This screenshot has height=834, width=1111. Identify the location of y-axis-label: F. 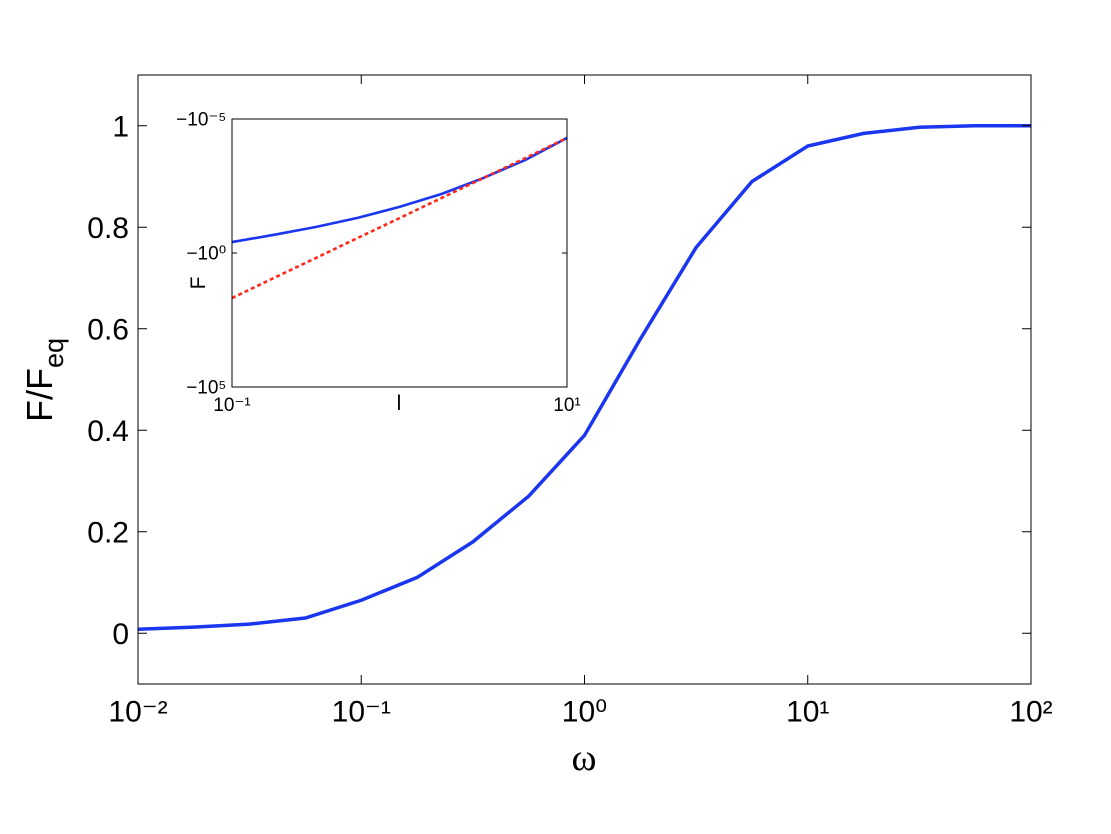
(198, 283).